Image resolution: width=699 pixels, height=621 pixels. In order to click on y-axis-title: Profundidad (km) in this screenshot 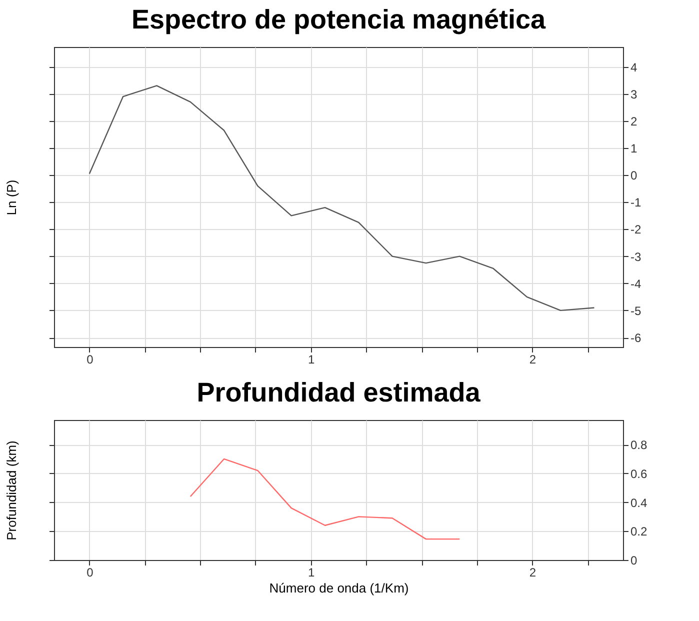, I will do `click(11, 490)`.